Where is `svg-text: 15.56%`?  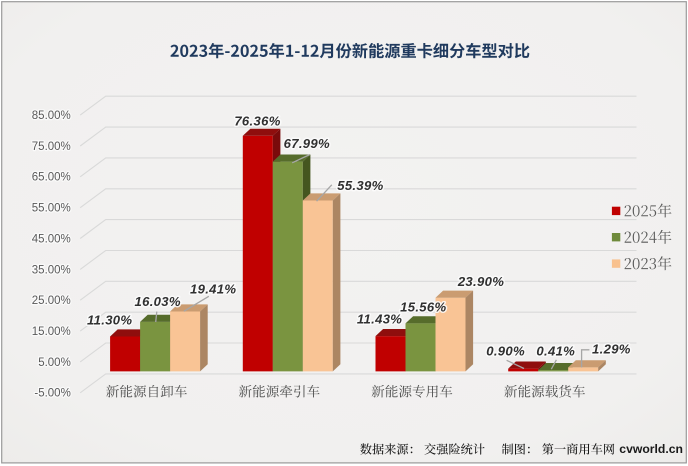 svg-text: 15.56% is located at coordinates (423, 306).